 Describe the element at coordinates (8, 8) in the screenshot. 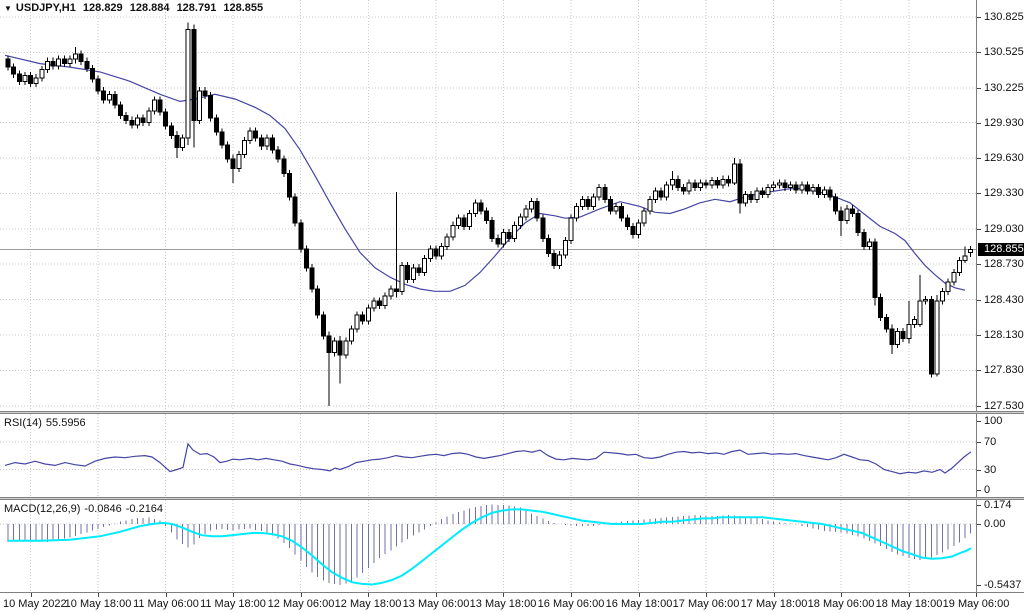

I see `symbol-dropdown-icon: ▼` at that location.